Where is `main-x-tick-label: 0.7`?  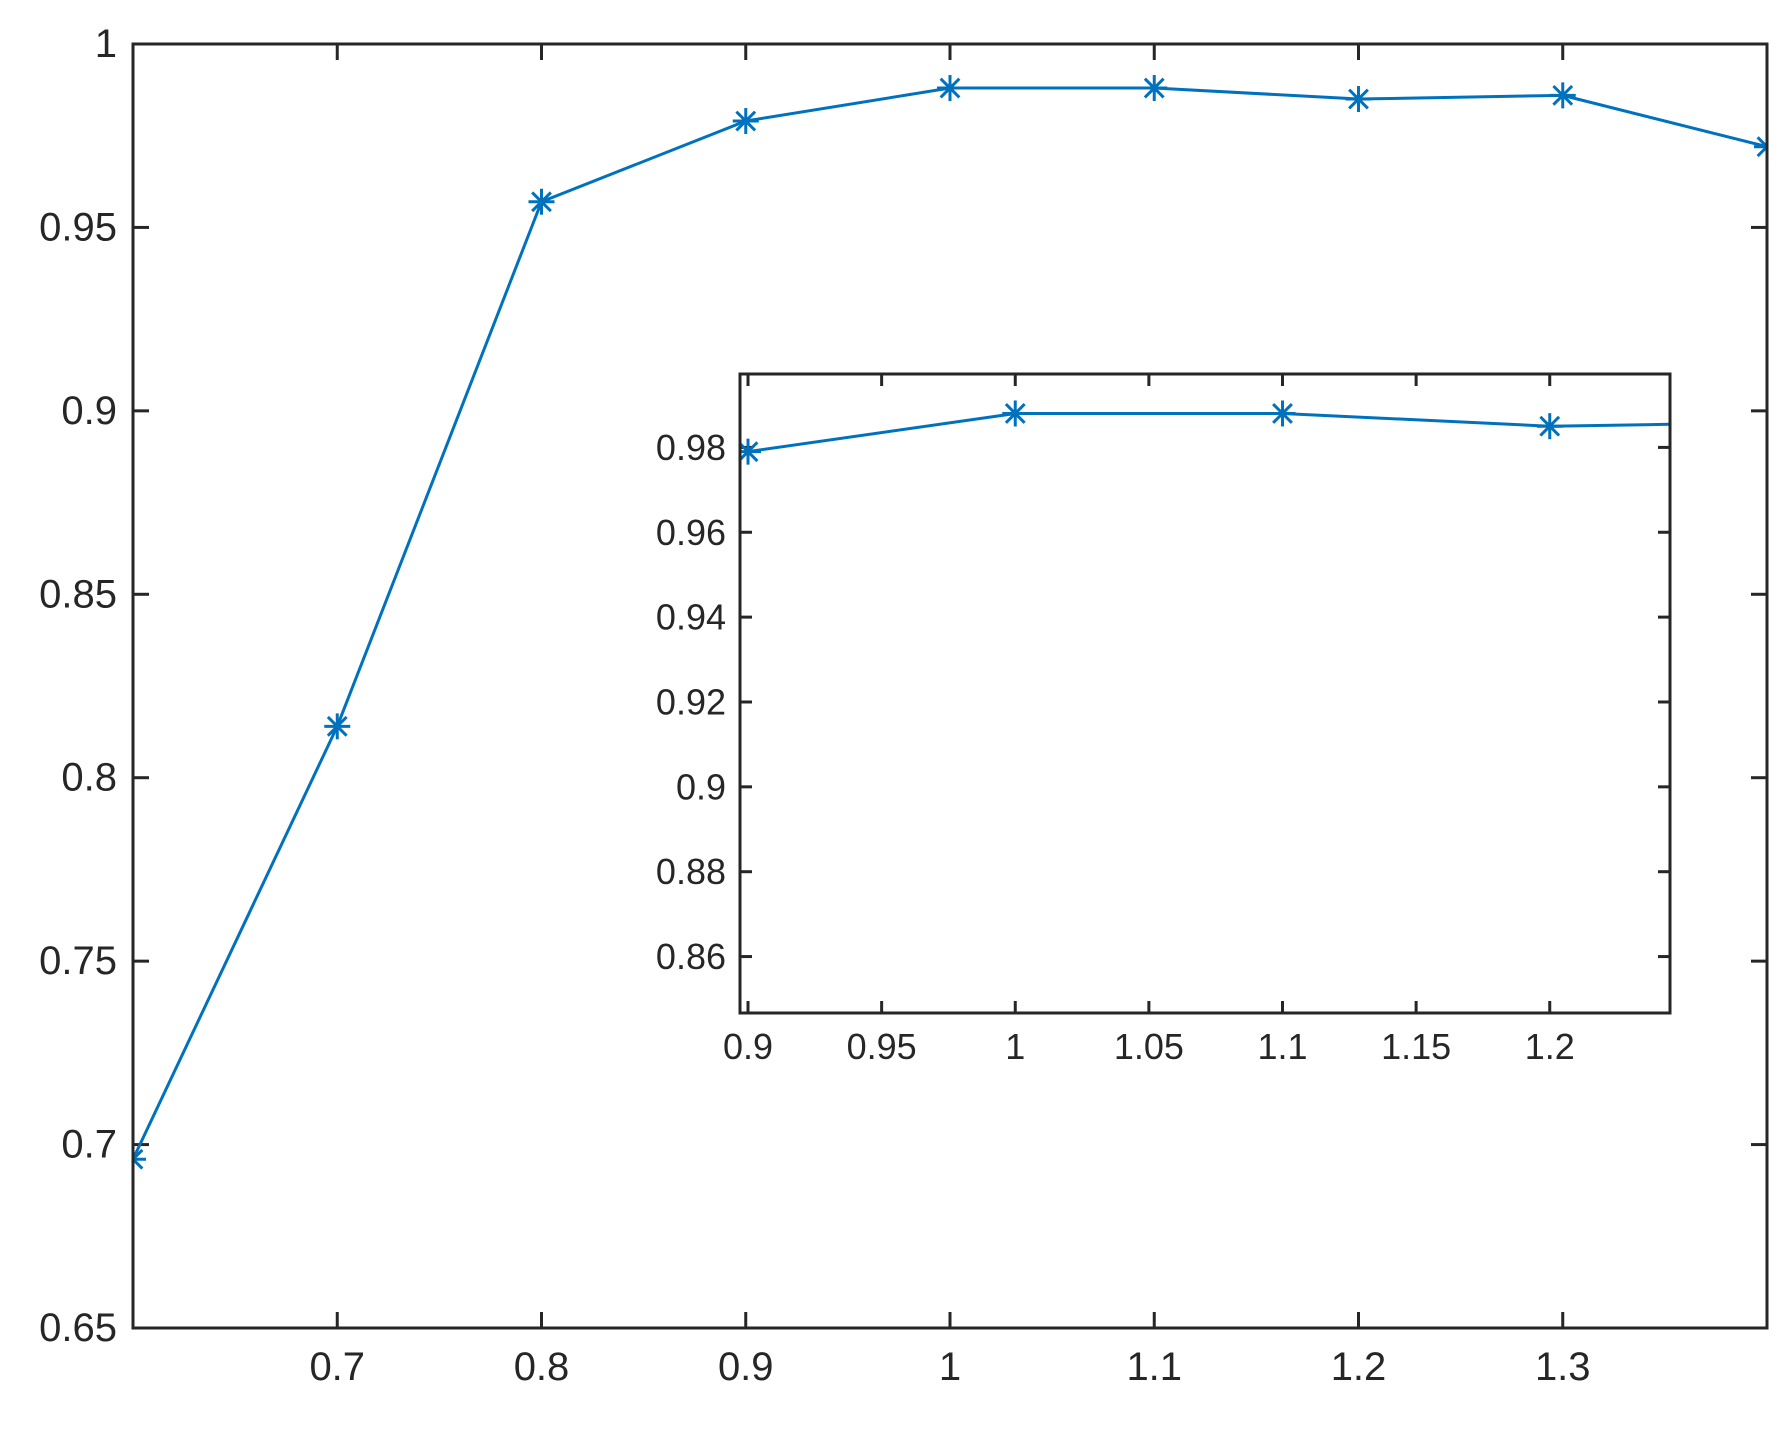
main-x-tick-label: 0.7 is located at coordinates (337, 1367).